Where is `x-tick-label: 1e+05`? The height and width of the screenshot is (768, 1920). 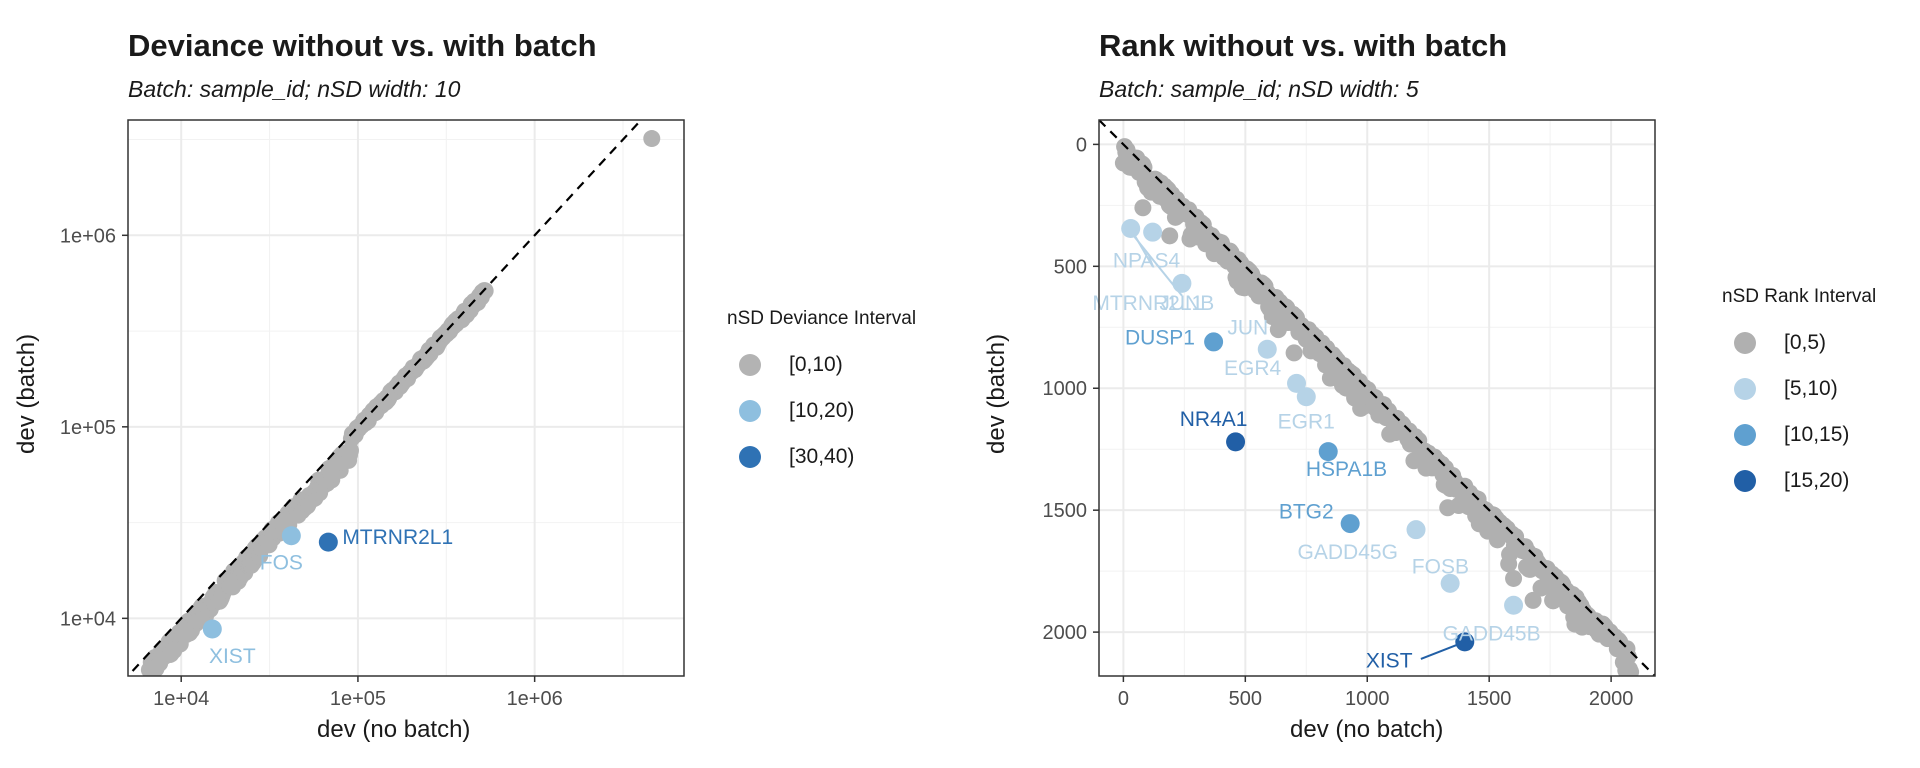
x-tick-label: 1e+05 is located at coordinates (358, 699).